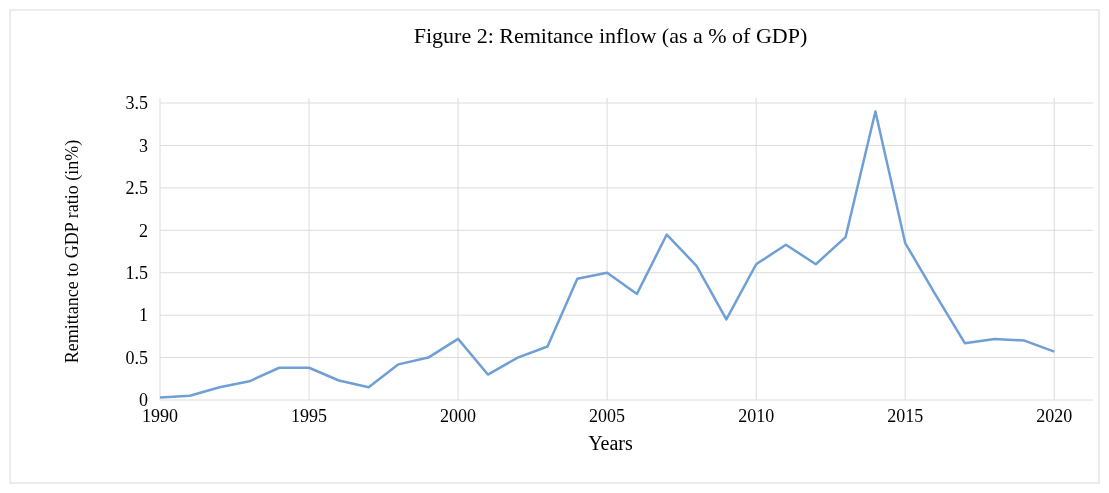 The width and height of the screenshot is (1109, 493). What do you see at coordinates (611, 443) in the screenshot?
I see `x-axis-title: Years` at bounding box center [611, 443].